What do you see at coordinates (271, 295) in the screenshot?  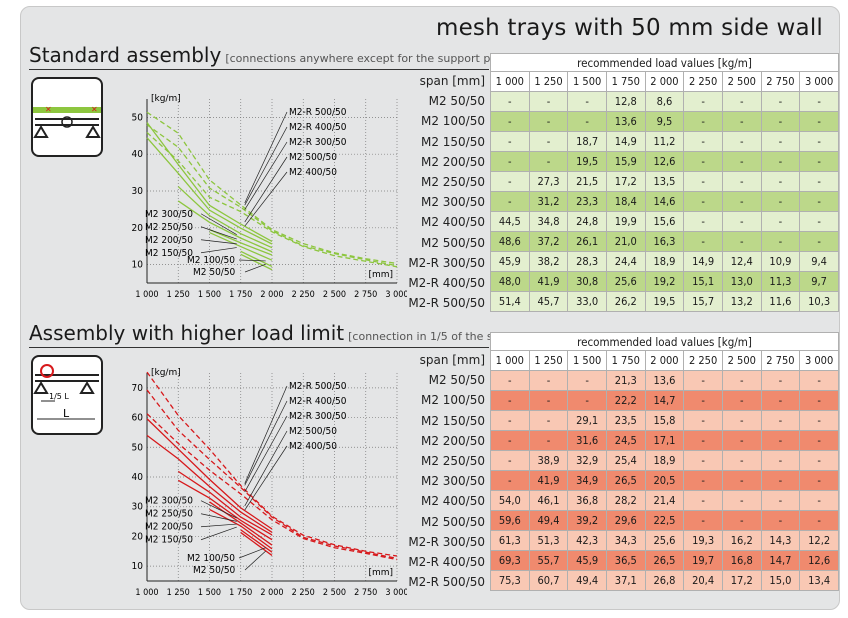 I see `x-tick-label: 2 000` at bounding box center [271, 295].